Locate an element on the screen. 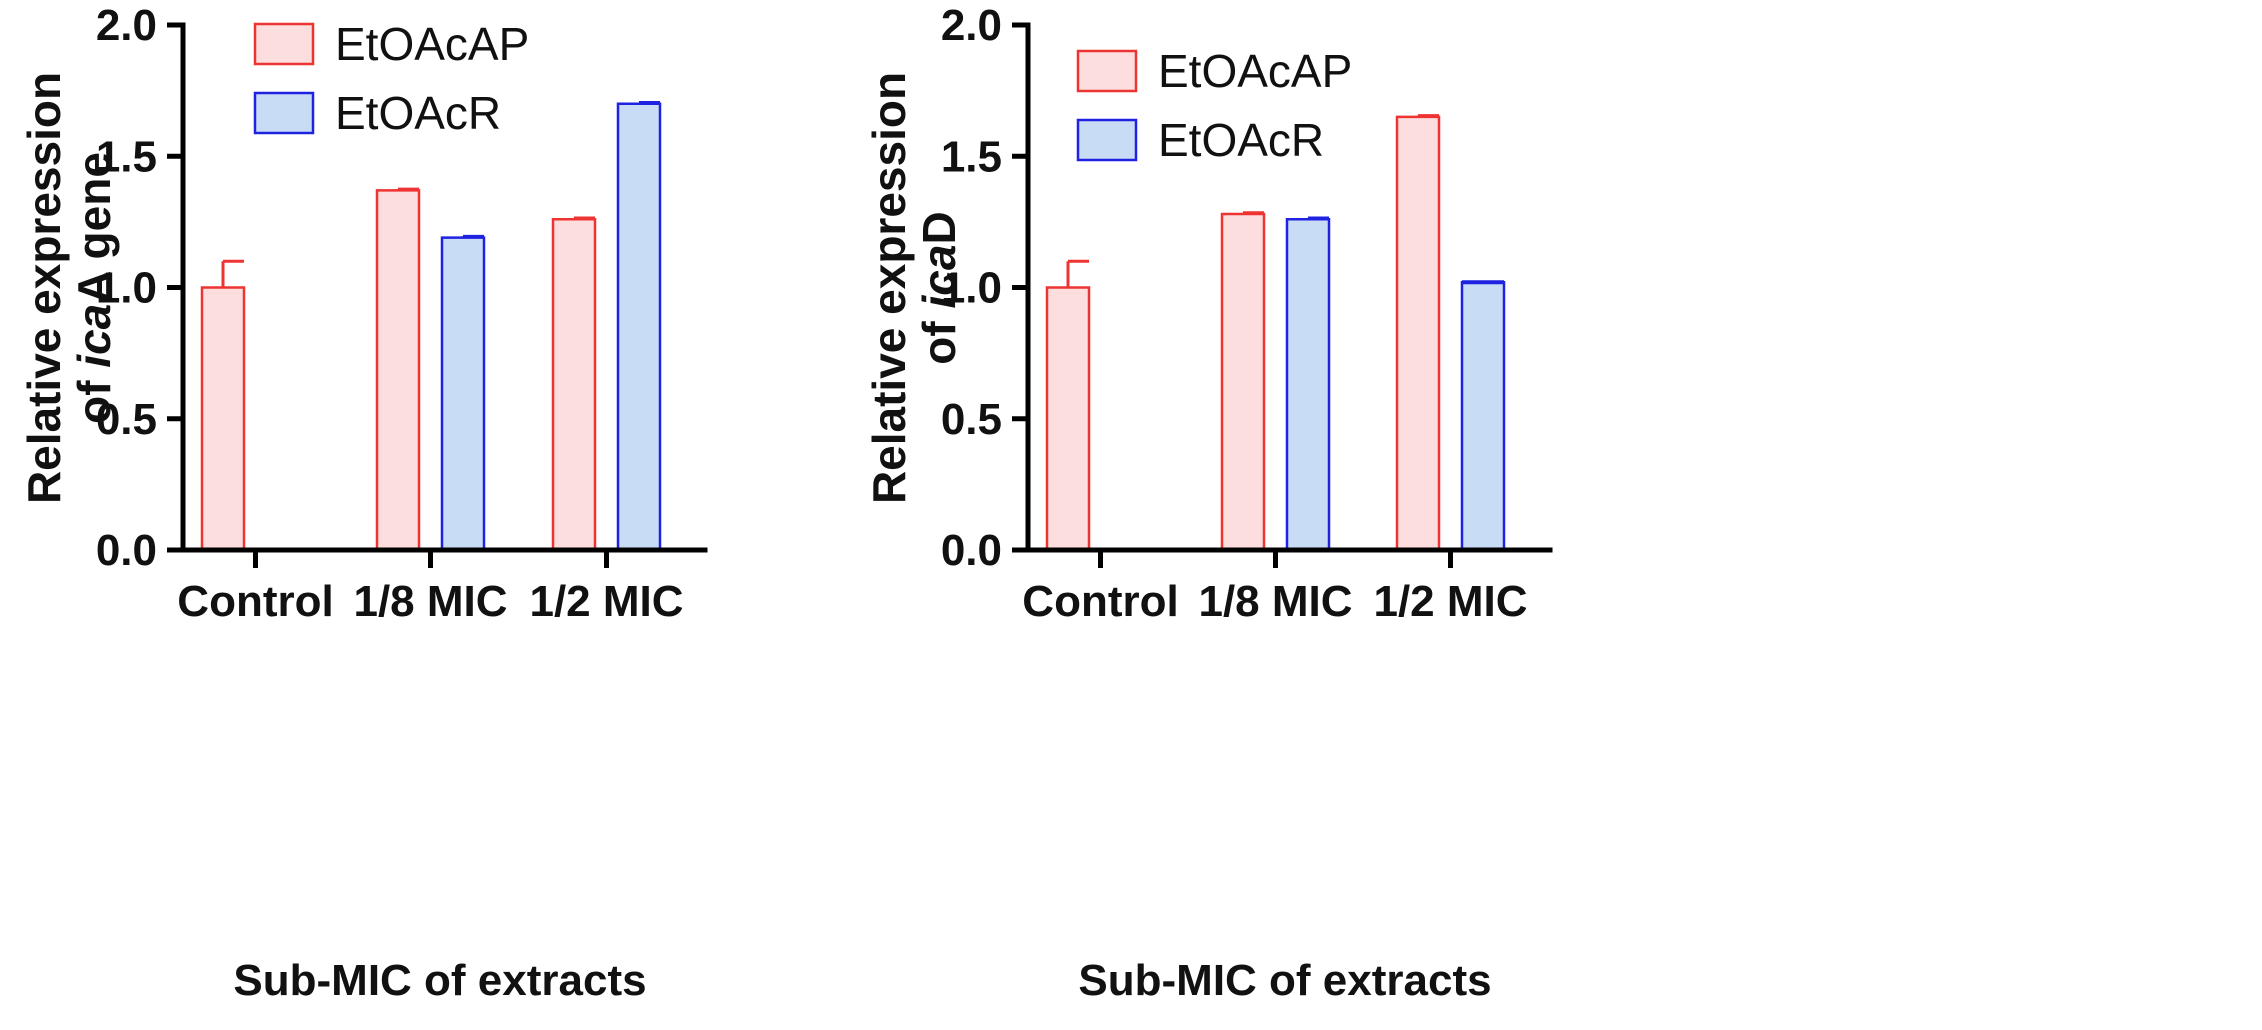 This screenshot has width=2262, height=1030. y-axis-title-suffix: D is located at coordinates (939, 227).